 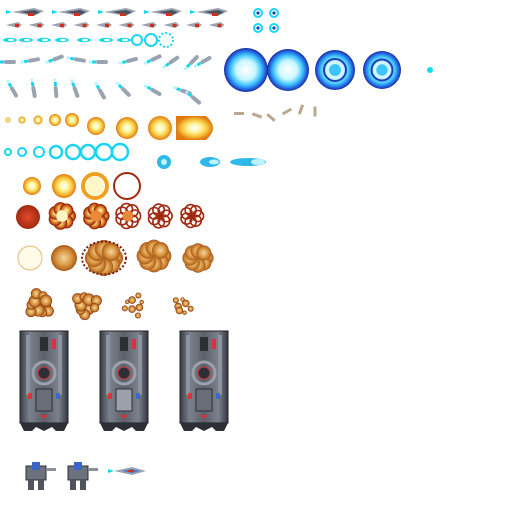 I want to click on laser-bolts, so click(x=88, y=40).